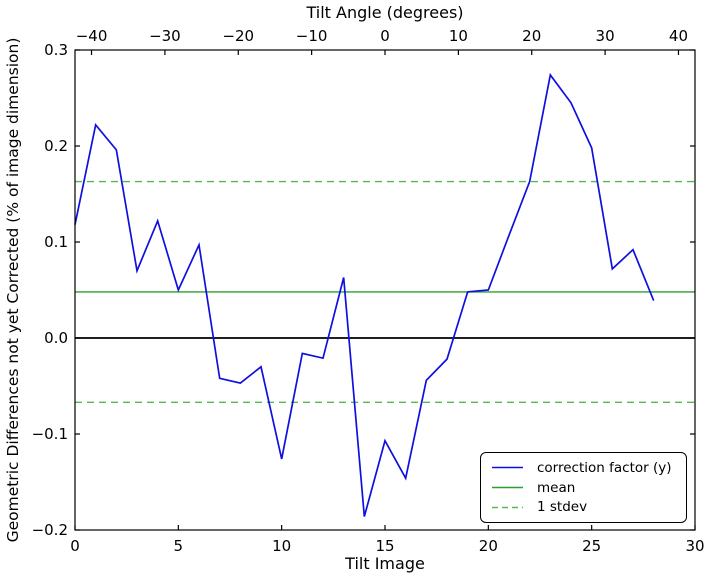 This screenshot has height=579, width=714. I want to click on y-tick-label: 0.0, so click(56, 338).